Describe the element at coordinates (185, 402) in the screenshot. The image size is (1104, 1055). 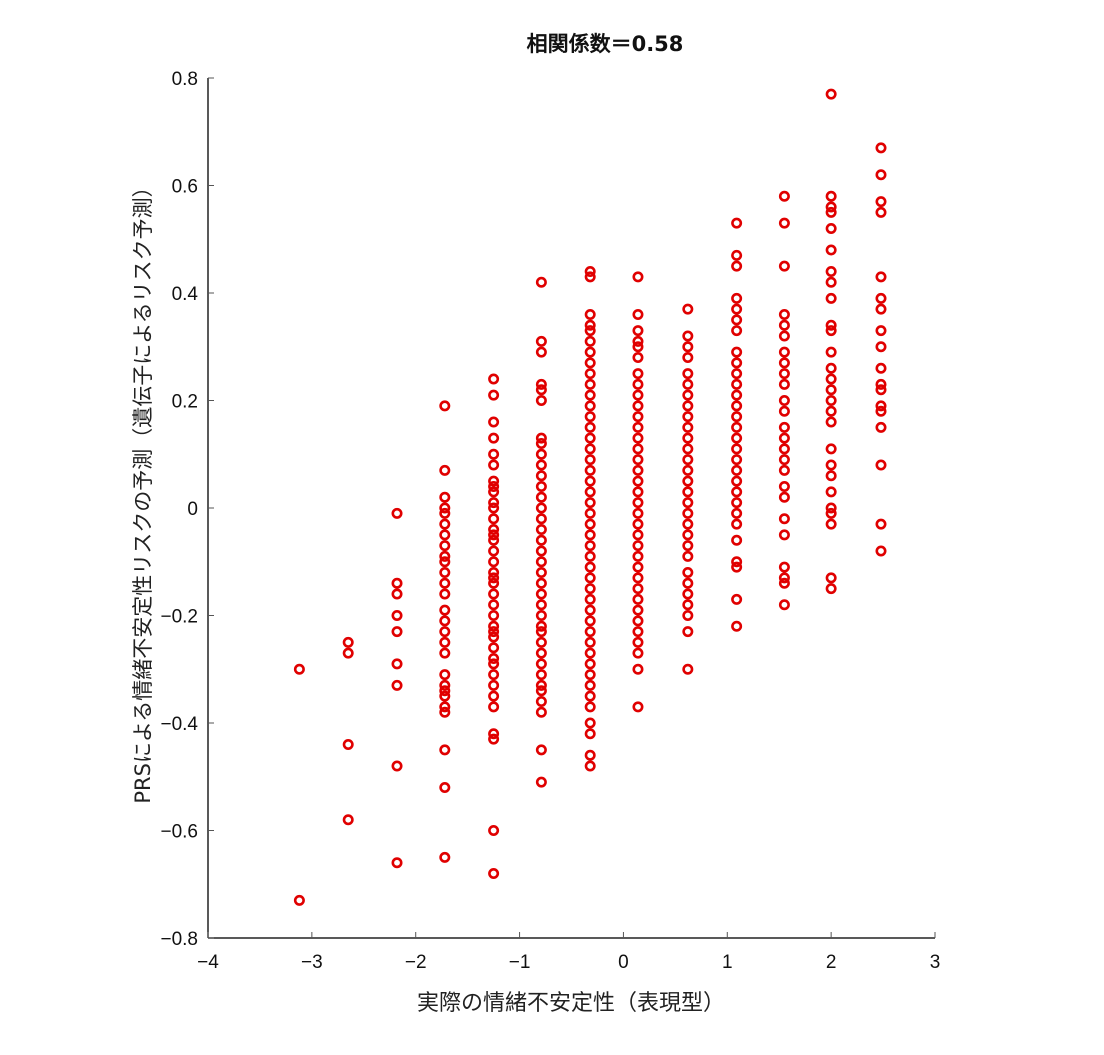
I see `y-tick-label: 0.2` at that location.